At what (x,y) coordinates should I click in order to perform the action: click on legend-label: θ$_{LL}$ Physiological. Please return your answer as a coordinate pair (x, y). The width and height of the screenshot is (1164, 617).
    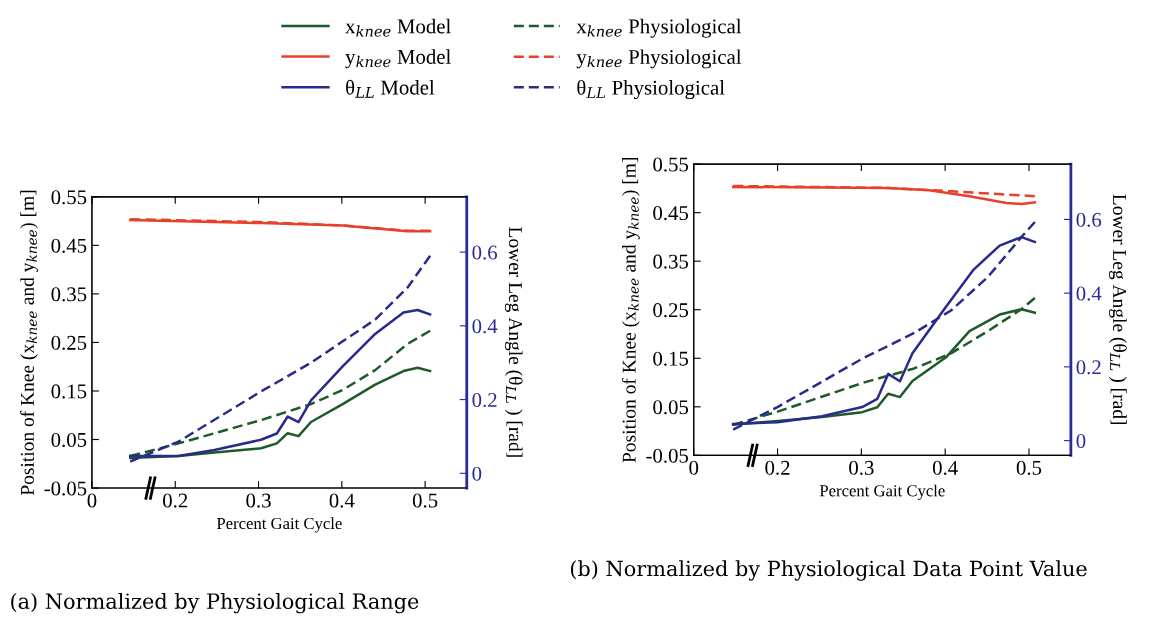
    Looking at the image, I should click on (651, 90).